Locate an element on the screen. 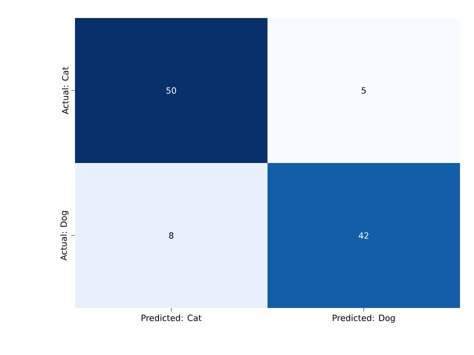 The height and width of the screenshot is (355, 474). data-label: 8 is located at coordinates (171, 235).